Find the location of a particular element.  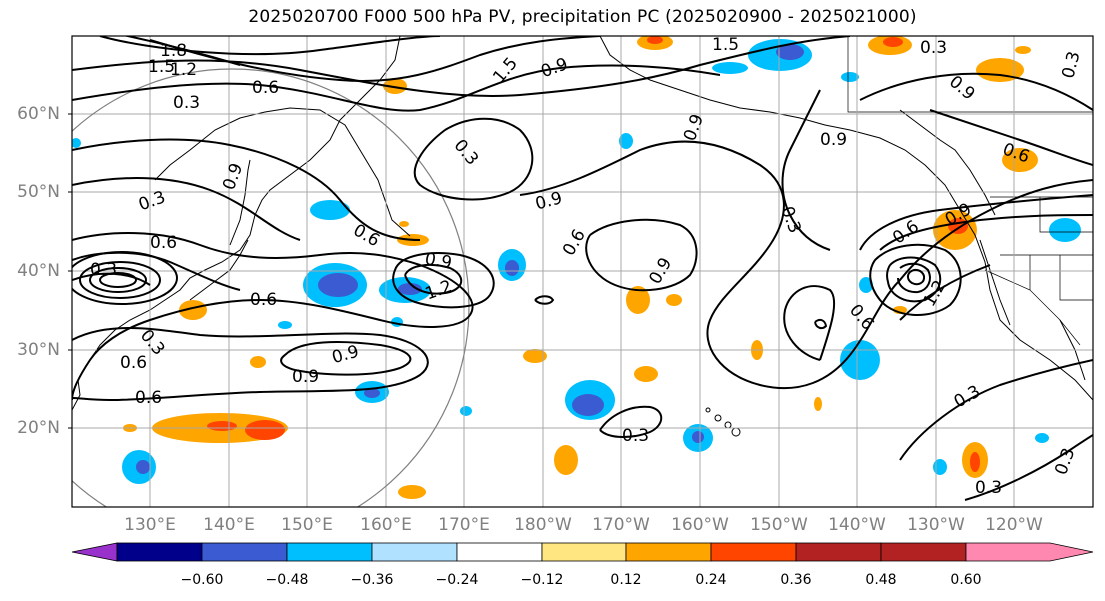

colorbar-tick-label: 0.48 is located at coordinates (881, 580).